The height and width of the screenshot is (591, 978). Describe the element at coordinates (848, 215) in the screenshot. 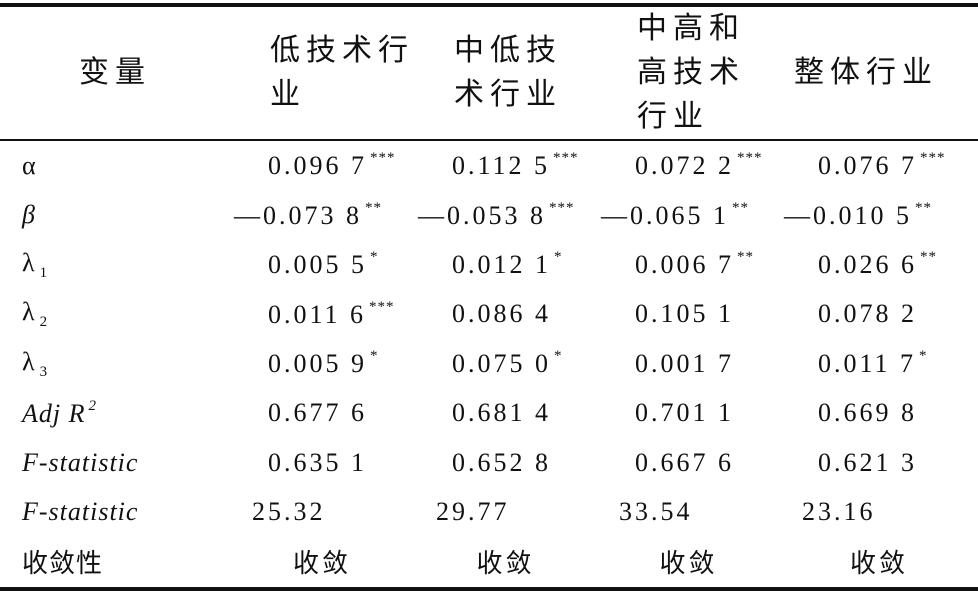

I see `cell-text: —0.010 5` at that location.